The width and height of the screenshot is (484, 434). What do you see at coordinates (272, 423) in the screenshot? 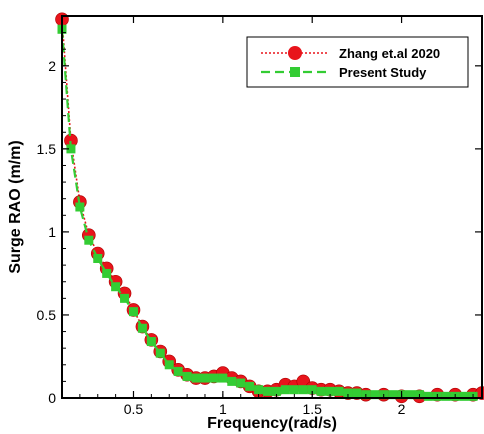
I see `x-axis-label: Frequency(rad/s)` at bounding box center [272, 423].